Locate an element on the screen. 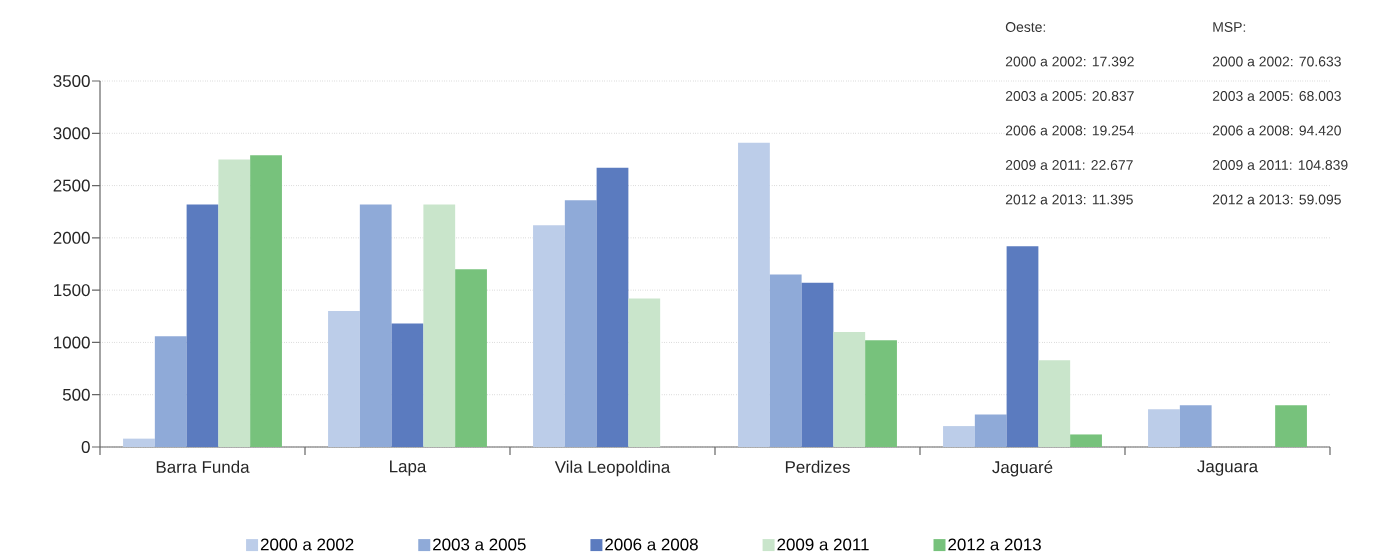 This screenshot has height=557, width=1385. text: MSP: is located at coordinates (1229, 27).